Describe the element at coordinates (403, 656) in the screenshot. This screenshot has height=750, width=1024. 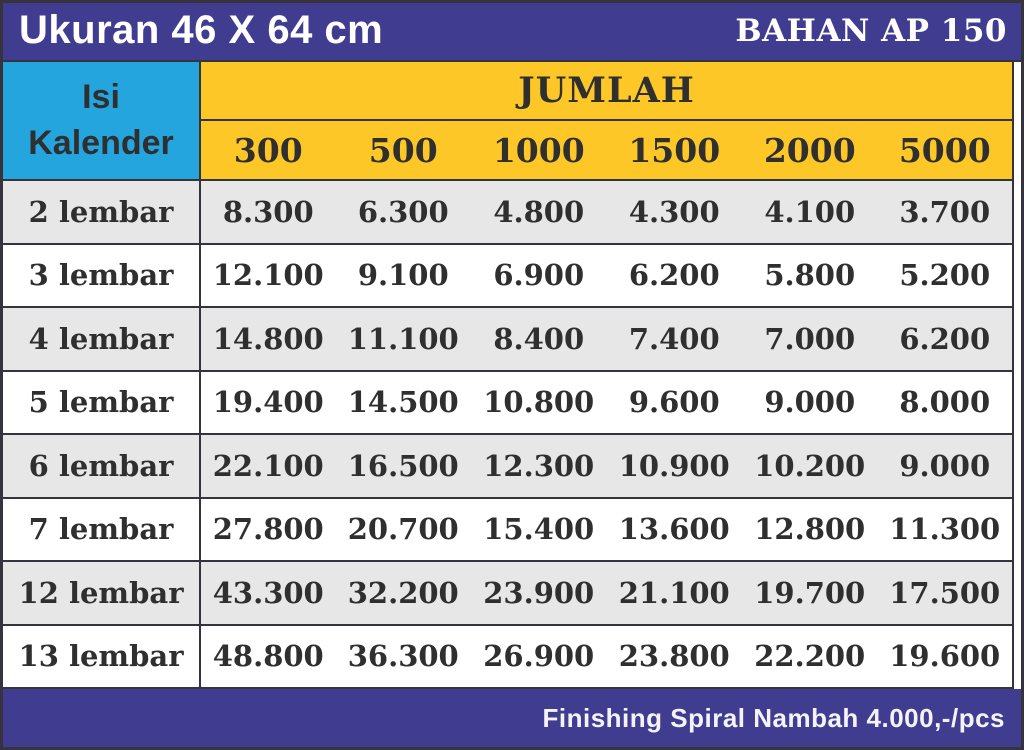
I see `price-cell: 36.300` at that location.